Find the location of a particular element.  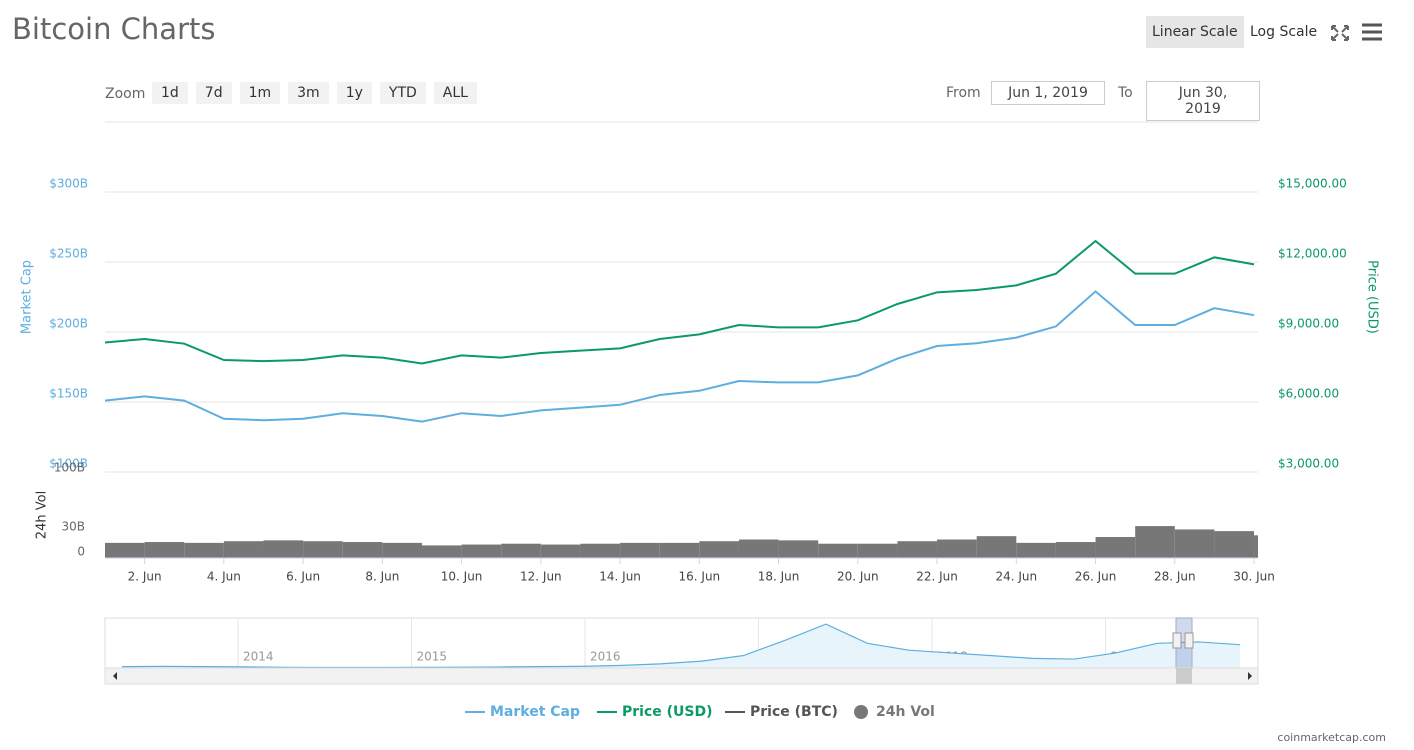

y2-tick-label: $15,000.00 is located at coordinates (1312, 184).